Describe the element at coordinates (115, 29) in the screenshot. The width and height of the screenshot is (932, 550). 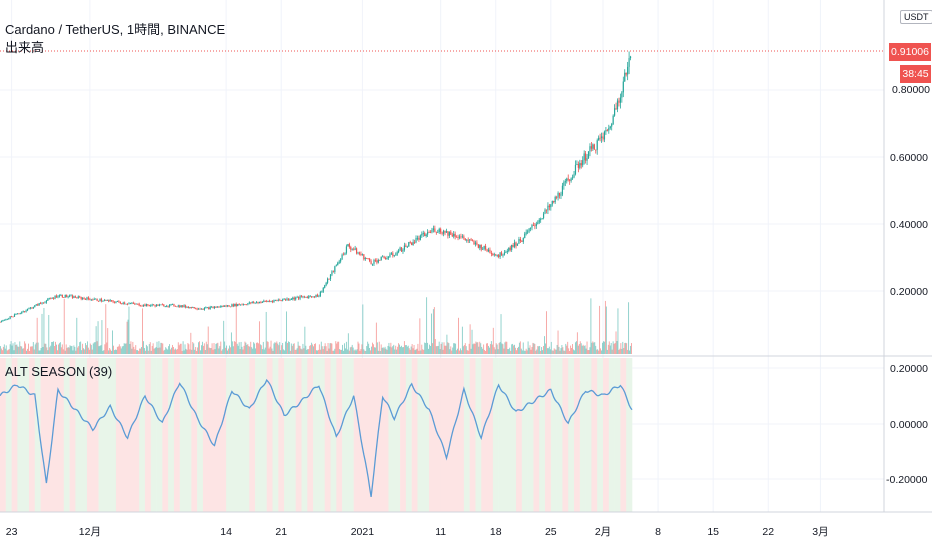
I see `symbol-title: Cardano / TetherUS, 1時間, BINANCE` at that location.